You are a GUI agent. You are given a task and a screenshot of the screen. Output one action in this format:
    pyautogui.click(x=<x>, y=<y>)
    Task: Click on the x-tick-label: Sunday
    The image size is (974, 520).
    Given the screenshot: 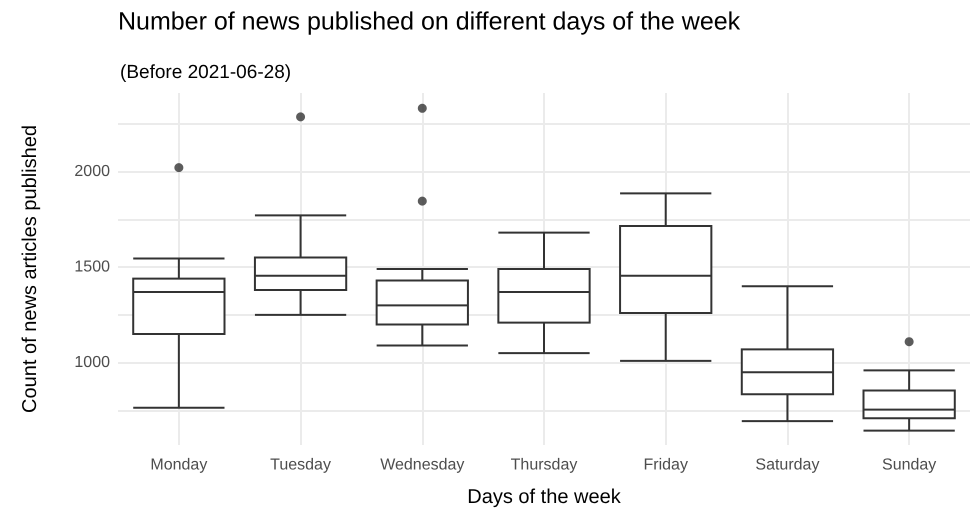 What is the action you would take?
    pyautogui.click(x=909, y=465)
    